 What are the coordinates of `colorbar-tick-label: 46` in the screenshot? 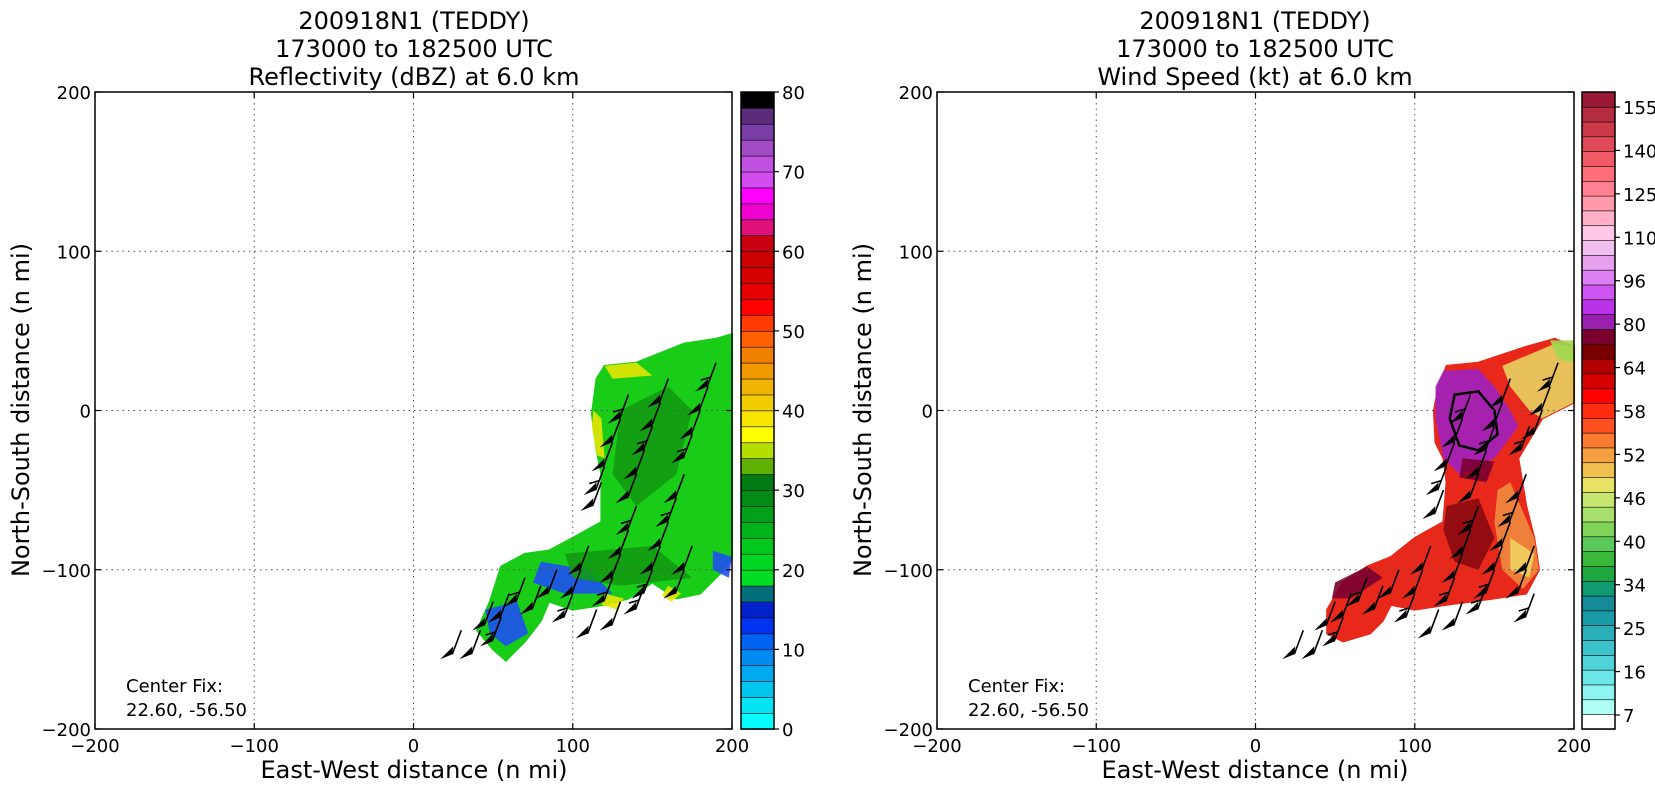 It's located at (1634, 499).